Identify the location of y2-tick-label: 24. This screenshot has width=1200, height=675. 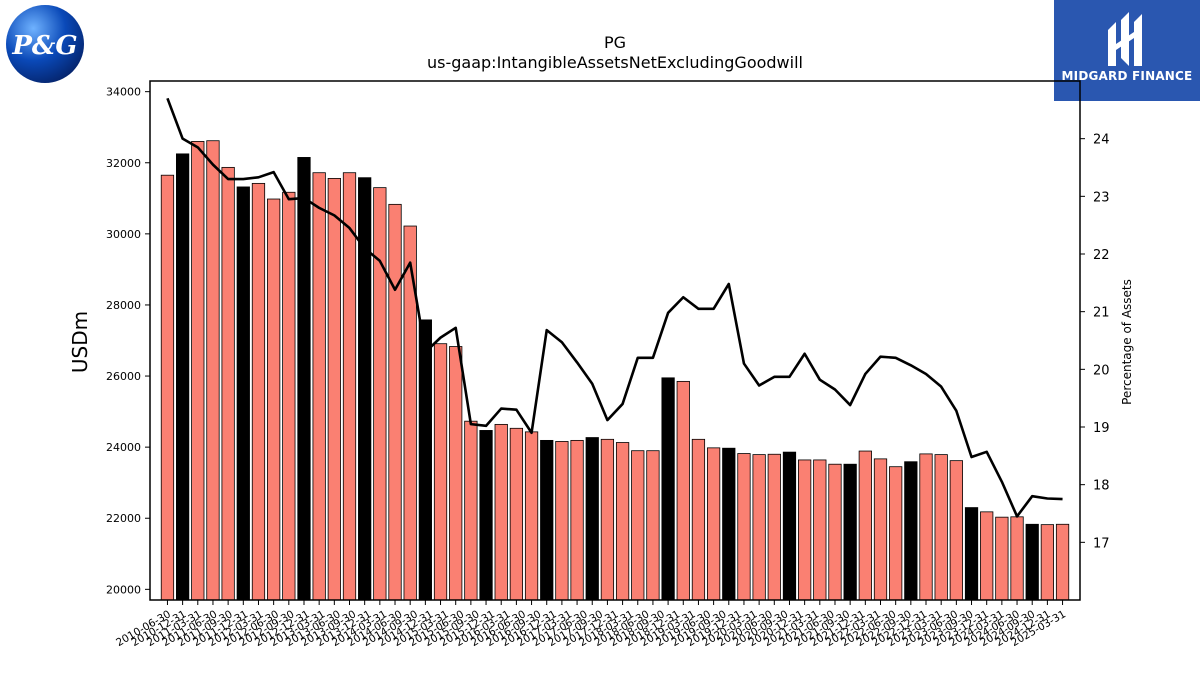
(1101, 140).